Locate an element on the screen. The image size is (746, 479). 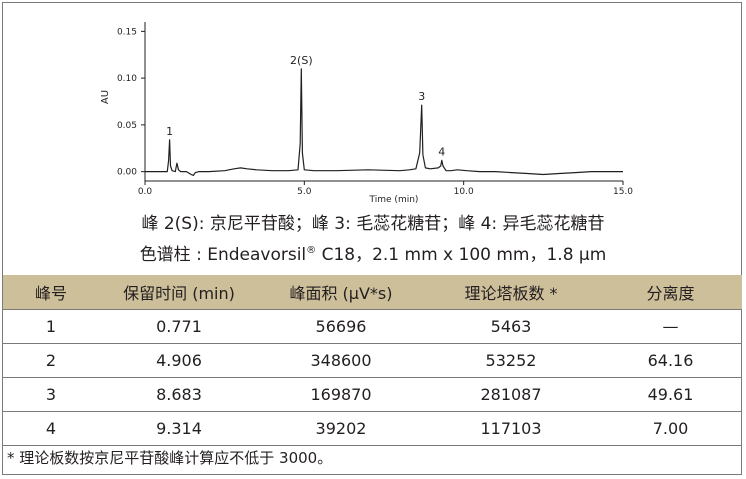
table-row: 3 8.683 169870 281087 49.61 is located at coordinates (372, 394).